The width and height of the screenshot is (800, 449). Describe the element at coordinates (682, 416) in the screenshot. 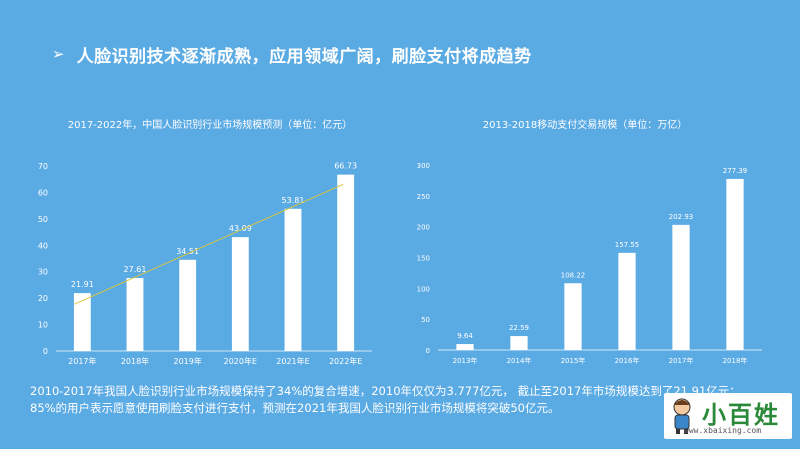

I see `mascot-icon` at that location.